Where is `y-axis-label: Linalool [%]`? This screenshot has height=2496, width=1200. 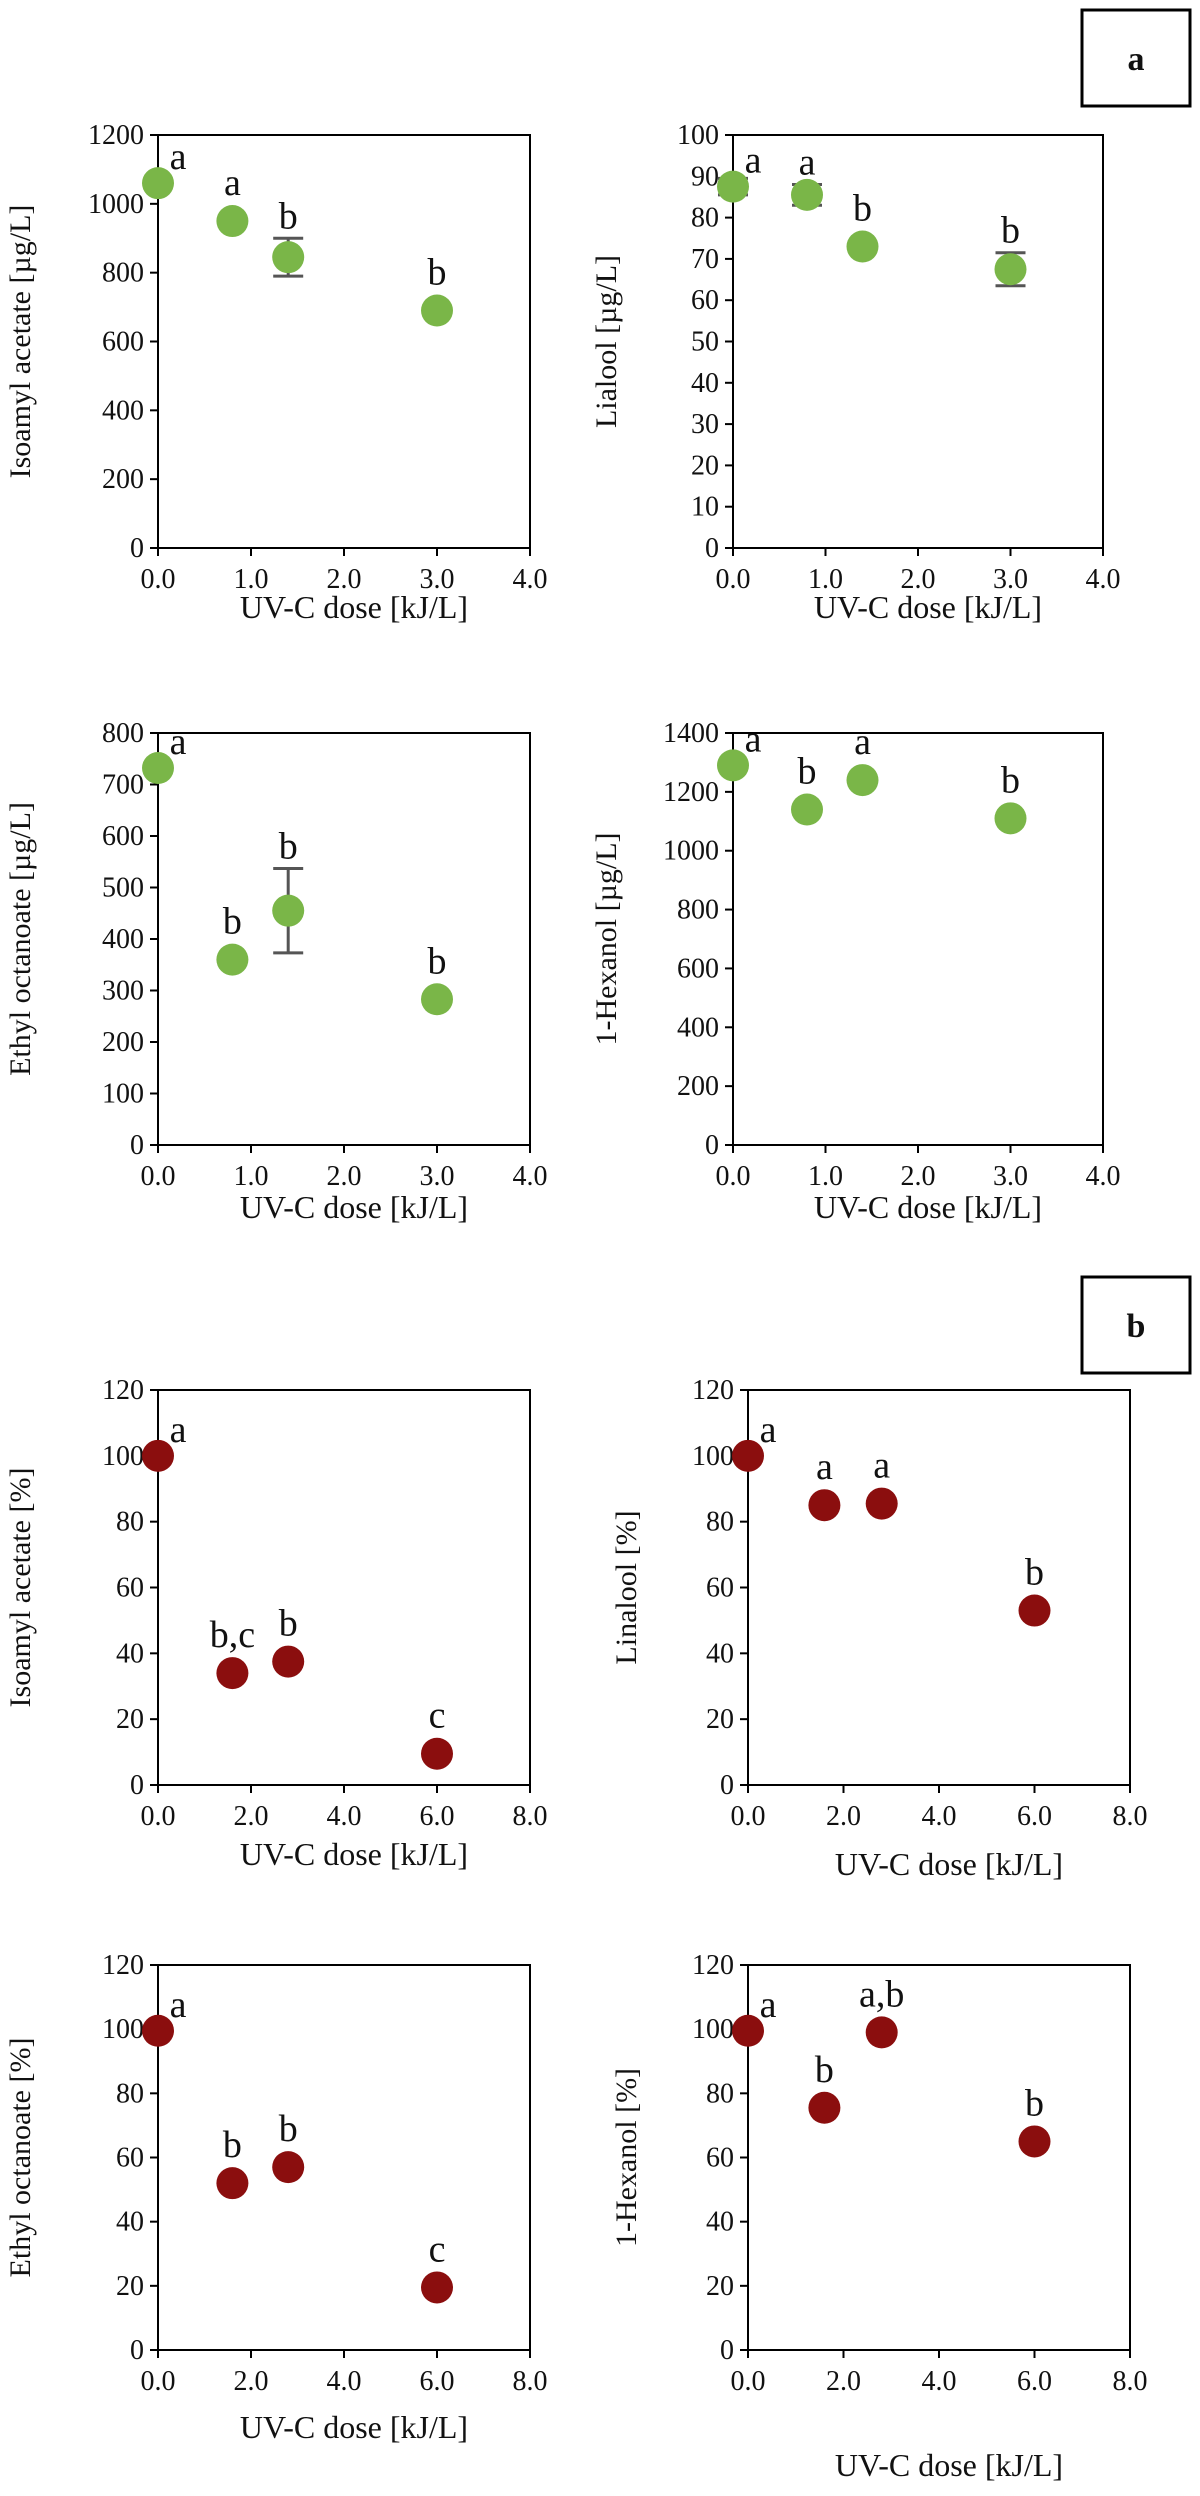
y-axis-label: Linalool [%] is located at coordinates (626, 1587).